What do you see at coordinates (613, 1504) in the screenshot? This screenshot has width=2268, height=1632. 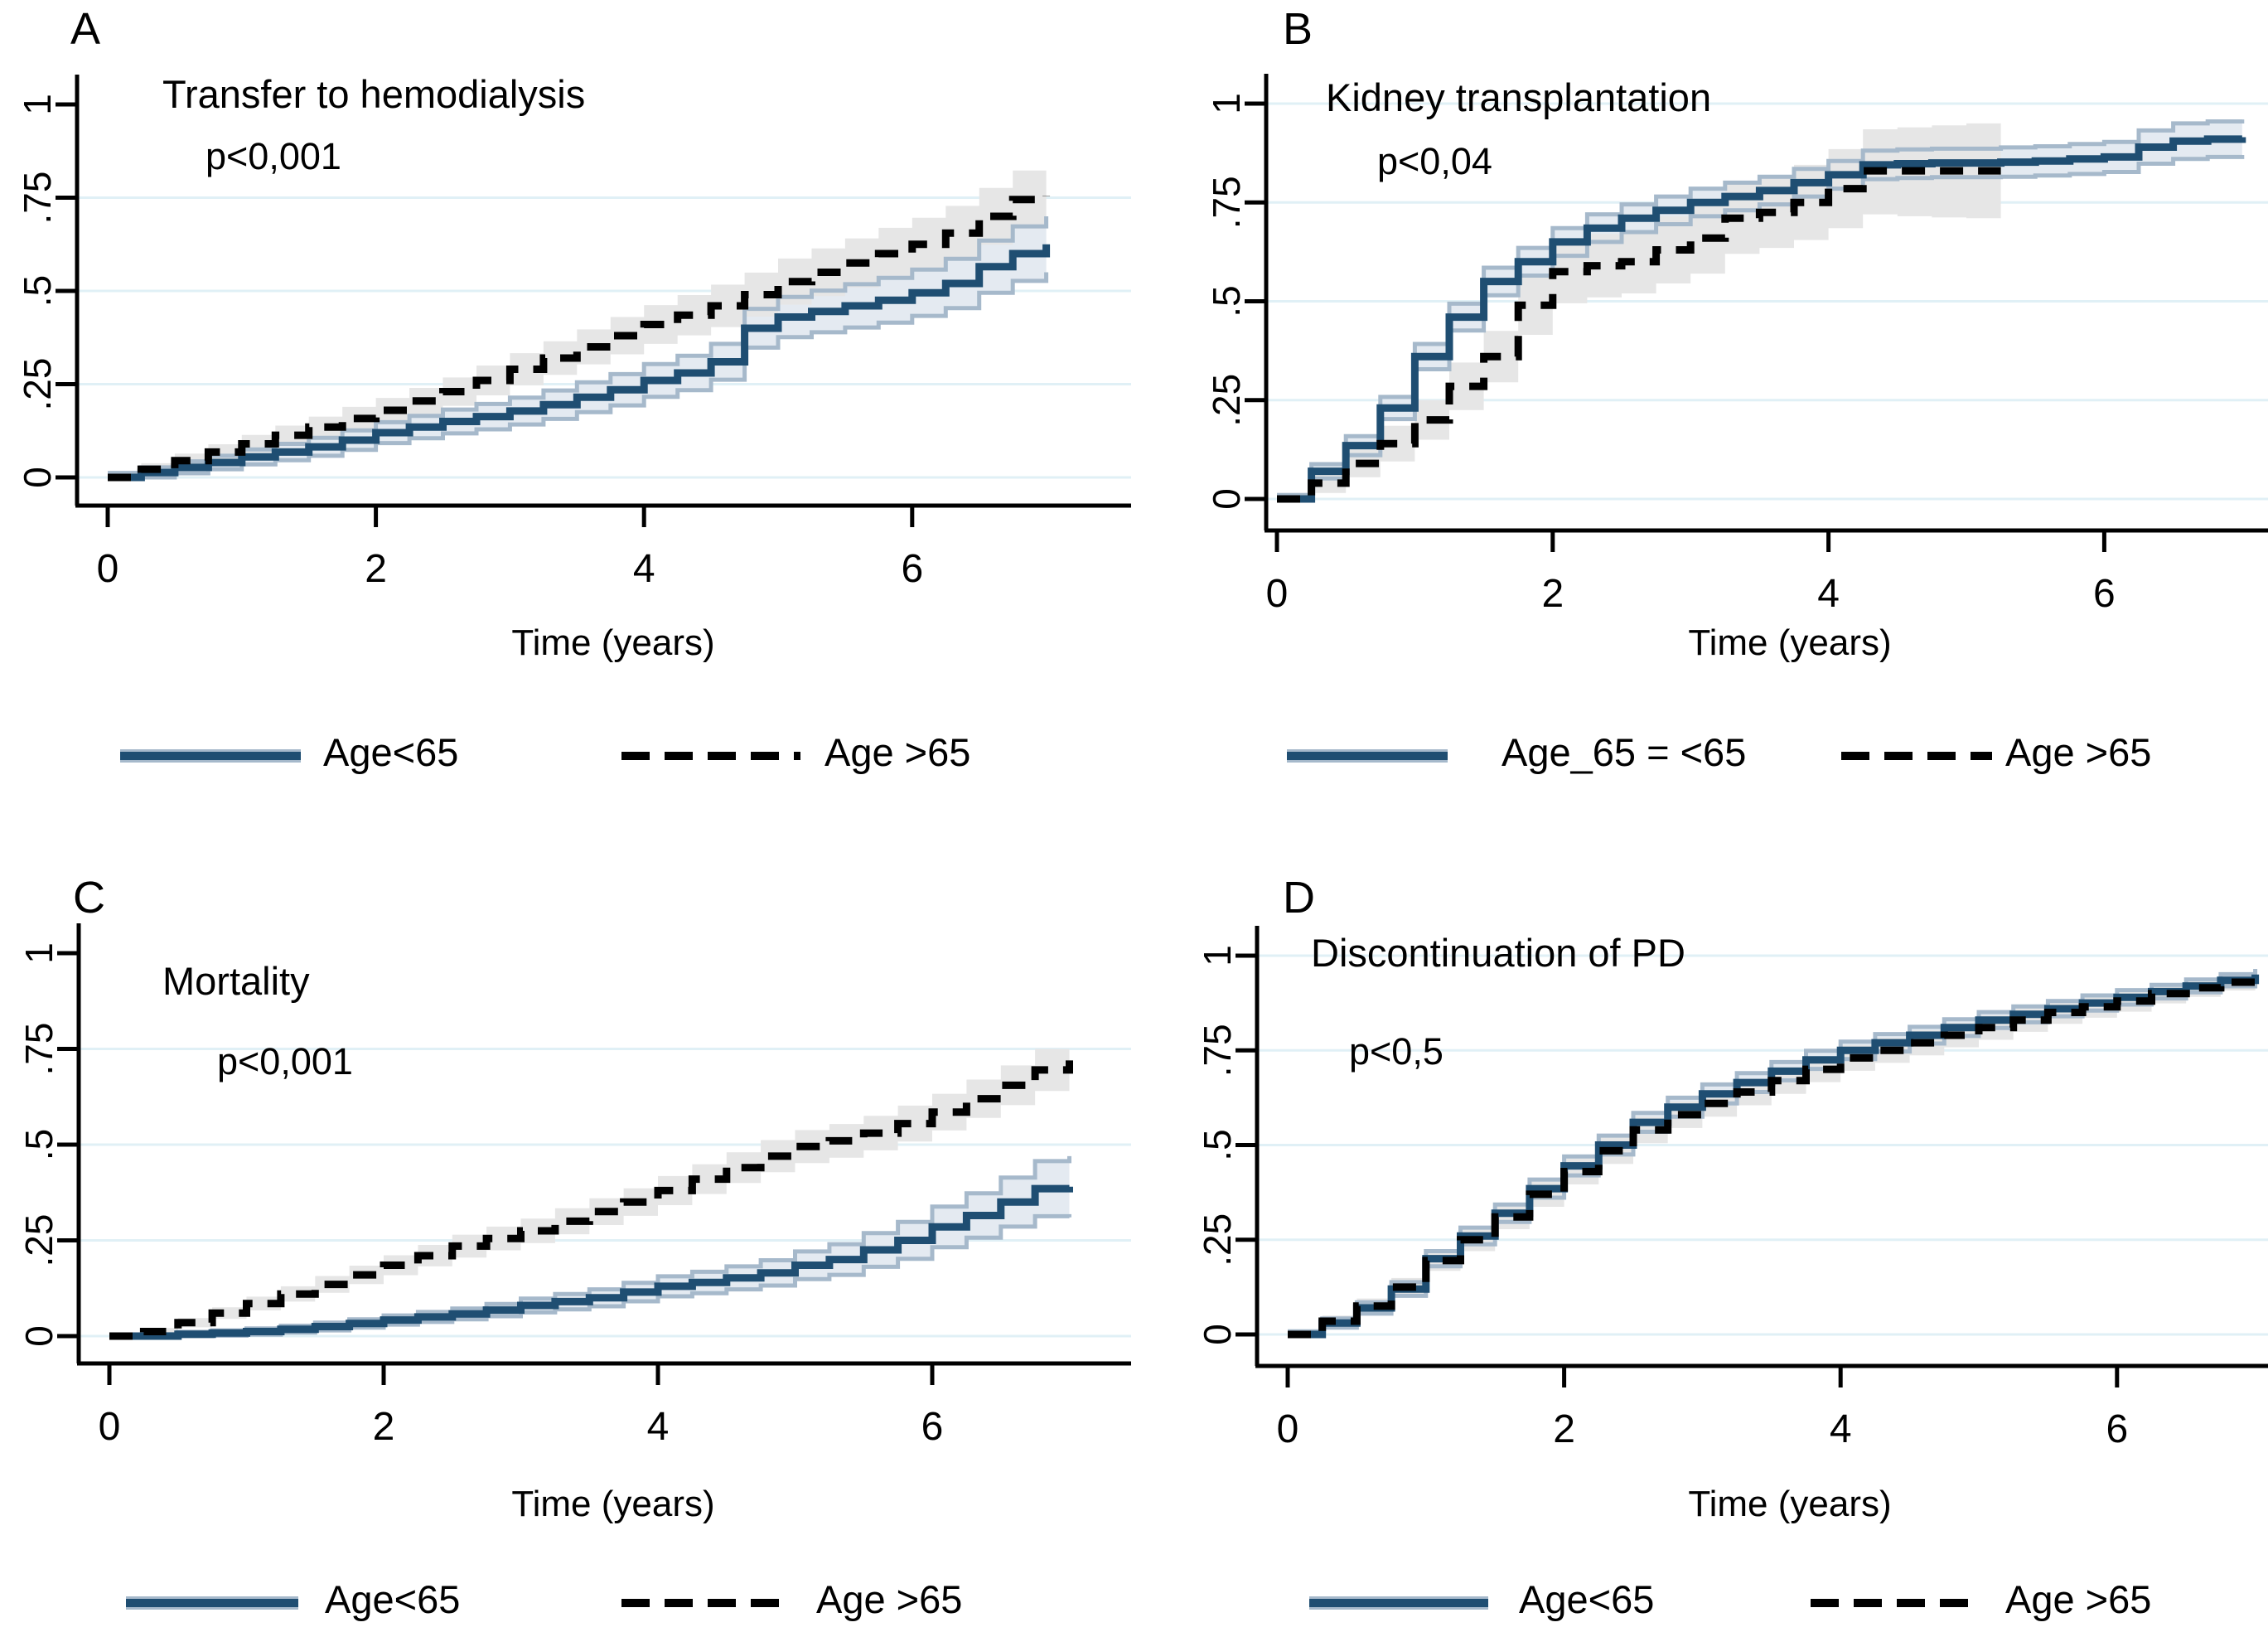 I see `panel-c-x-axis-label: Time (years)` at bounding box center [613, 1504].